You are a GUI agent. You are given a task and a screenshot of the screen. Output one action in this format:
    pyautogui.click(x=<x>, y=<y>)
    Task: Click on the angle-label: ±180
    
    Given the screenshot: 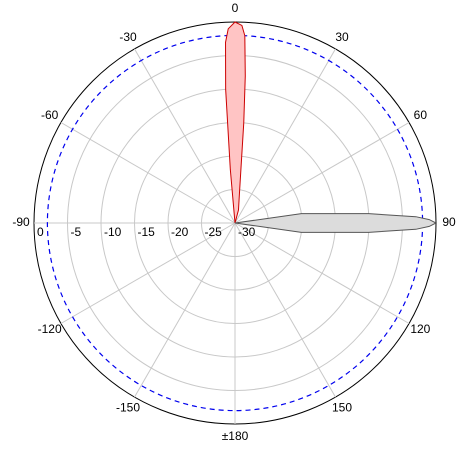 What is the action you would take?
    pyautogui.click(x=235, y=436)
    